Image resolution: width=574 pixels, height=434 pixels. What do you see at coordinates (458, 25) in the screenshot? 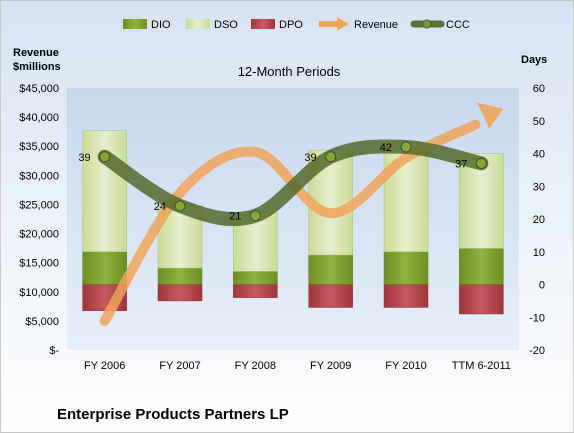
I see `legend-label-ccc: CCC` at bounding box center [458, 25].